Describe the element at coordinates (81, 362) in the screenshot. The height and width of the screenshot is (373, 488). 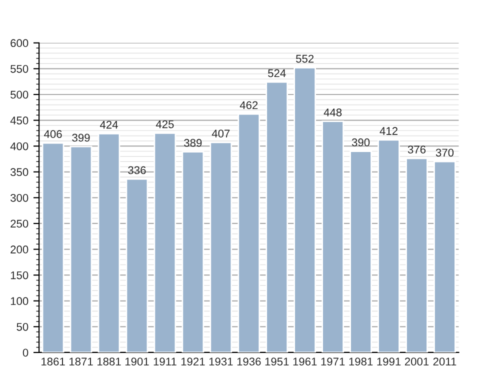
I see `x-tick-label: 1871` at that location.